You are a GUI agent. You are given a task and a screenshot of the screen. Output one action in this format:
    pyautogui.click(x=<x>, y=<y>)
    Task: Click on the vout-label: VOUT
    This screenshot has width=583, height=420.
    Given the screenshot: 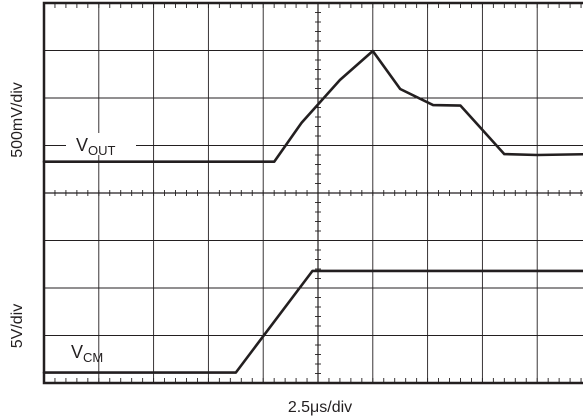 What is the action you would take?
    pyautogui.click(x=96, y=146)
    